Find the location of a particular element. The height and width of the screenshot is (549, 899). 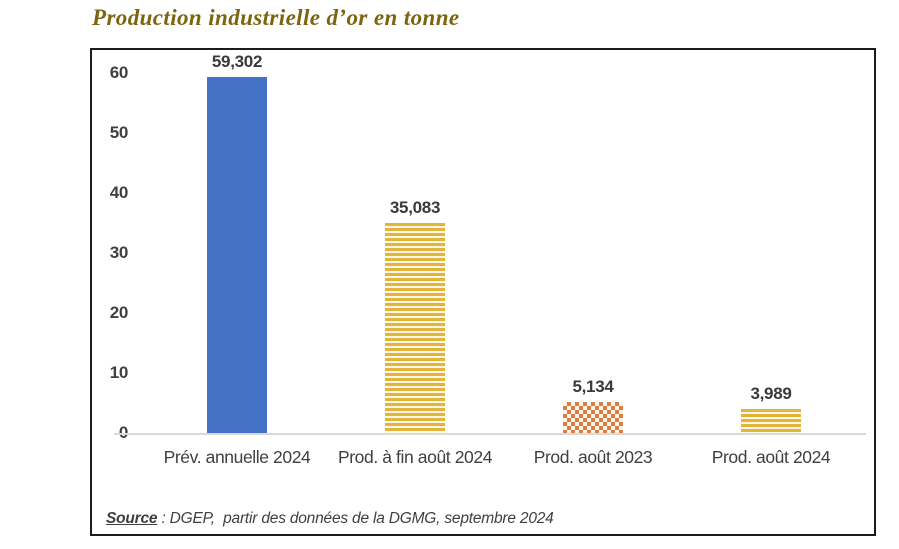

bar-value-label: 59,302 is located at coordinates (237, 62).